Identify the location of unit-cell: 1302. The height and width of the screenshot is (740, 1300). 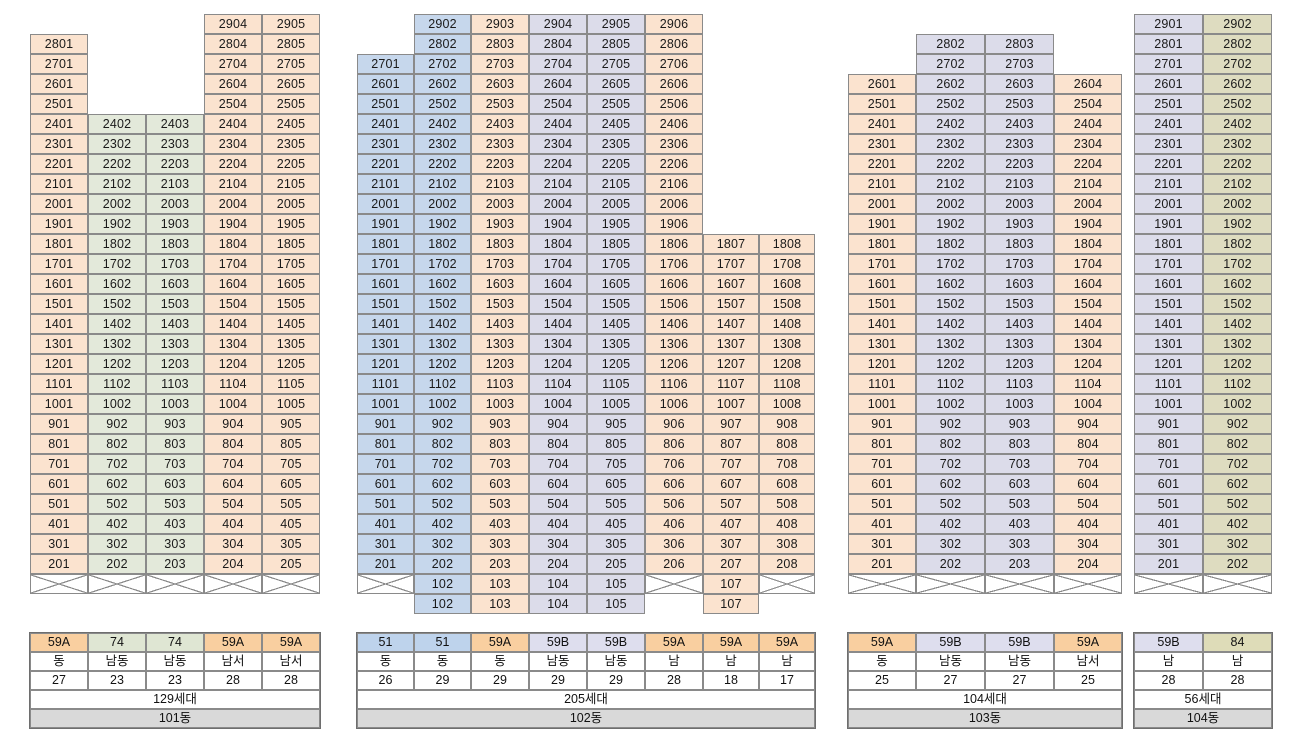
(1237, 344).